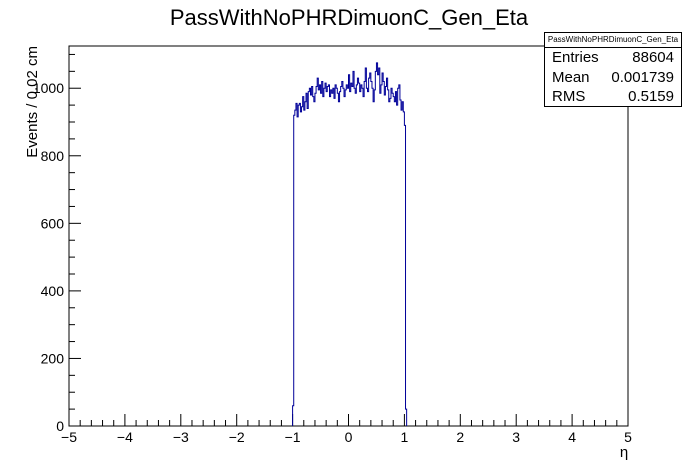 This screenshot has height=474, width=698. What do you see at coordinates (624, 452) in the screenshot?
I see `x-axis-label: η` at bounding box center [624, 452].